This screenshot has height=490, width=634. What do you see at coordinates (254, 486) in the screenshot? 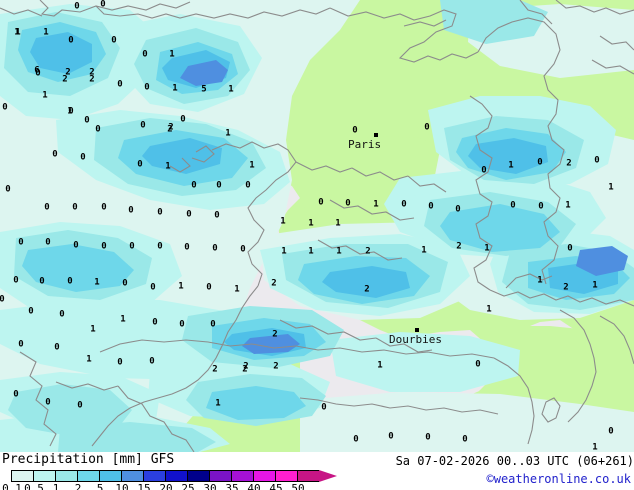
I see `tick-40: 40` at bounding box center [254, 486].